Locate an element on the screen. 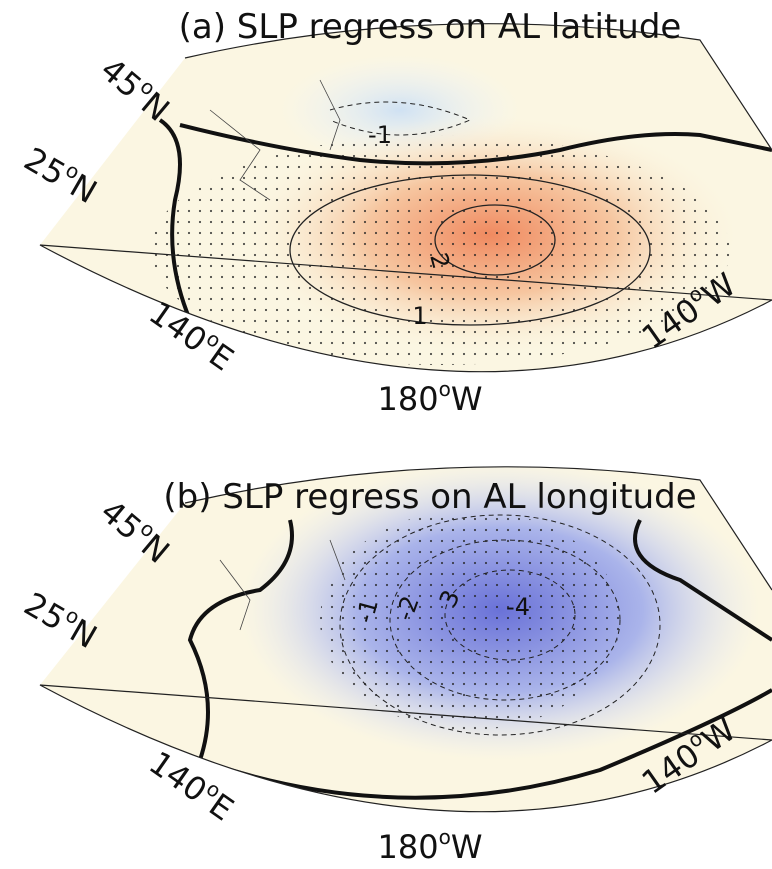 The width and height of the screenshot is (772, 869). panel-title: (b) SLP regress on AL longitude is located at coordinates (429, 497).